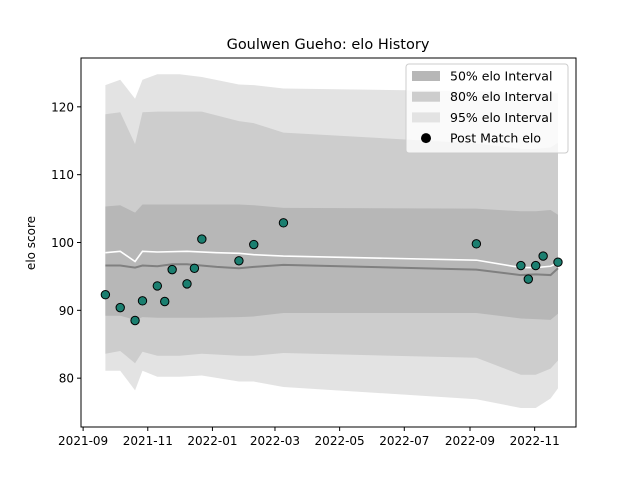  Describe the element at coordinates (501, 117) in the screenshot. I see `legend-label: 95% elo Interval` at that location.